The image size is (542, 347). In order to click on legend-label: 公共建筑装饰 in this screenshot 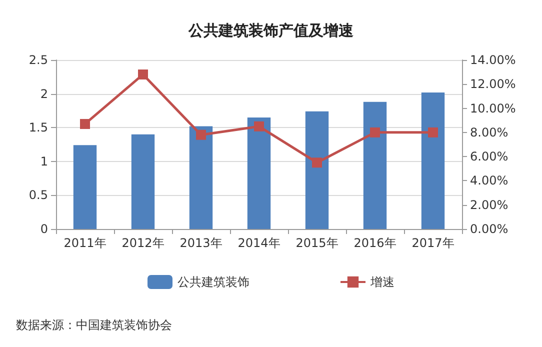, I will do `click(214, 282)`.